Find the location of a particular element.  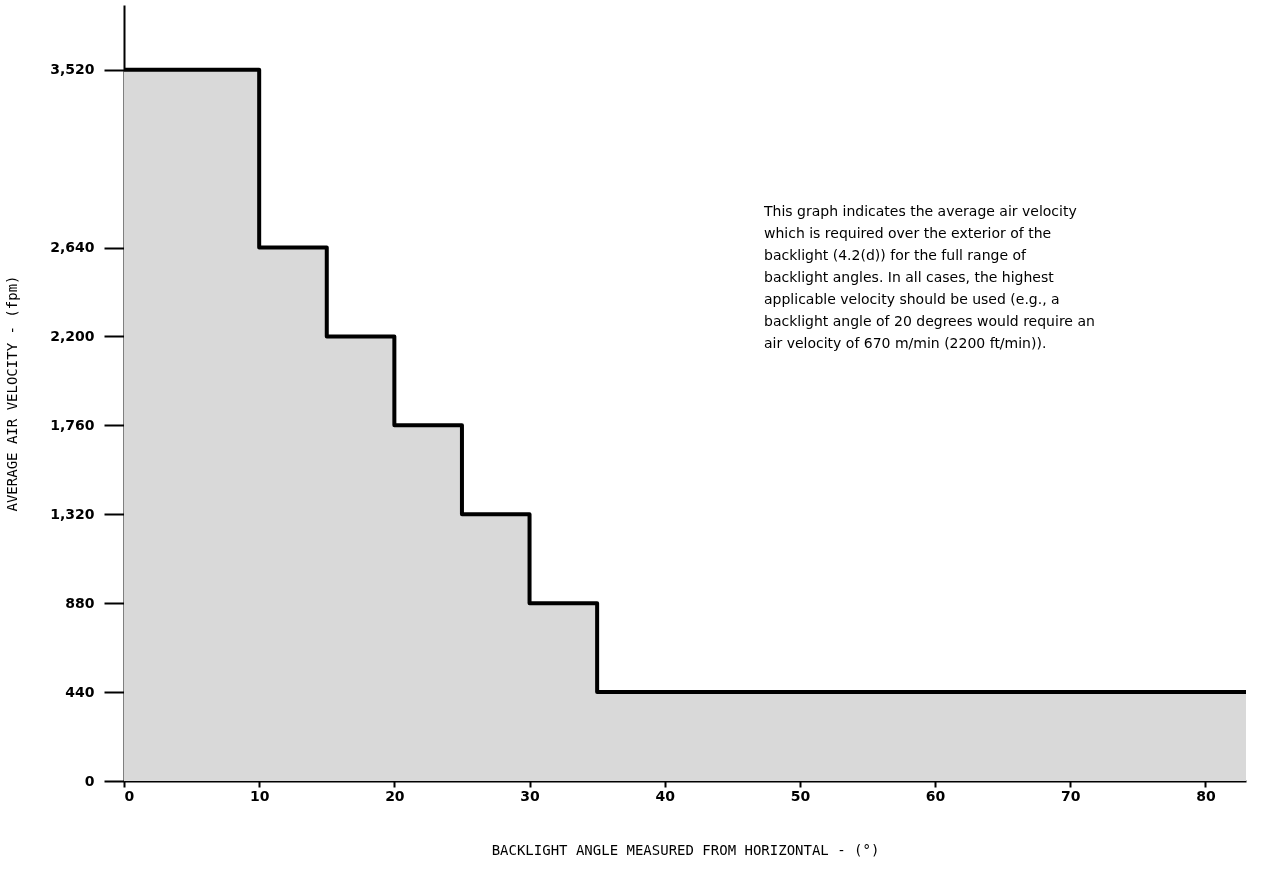

y-tick-label: 0 is located at coordinates (89, 780).